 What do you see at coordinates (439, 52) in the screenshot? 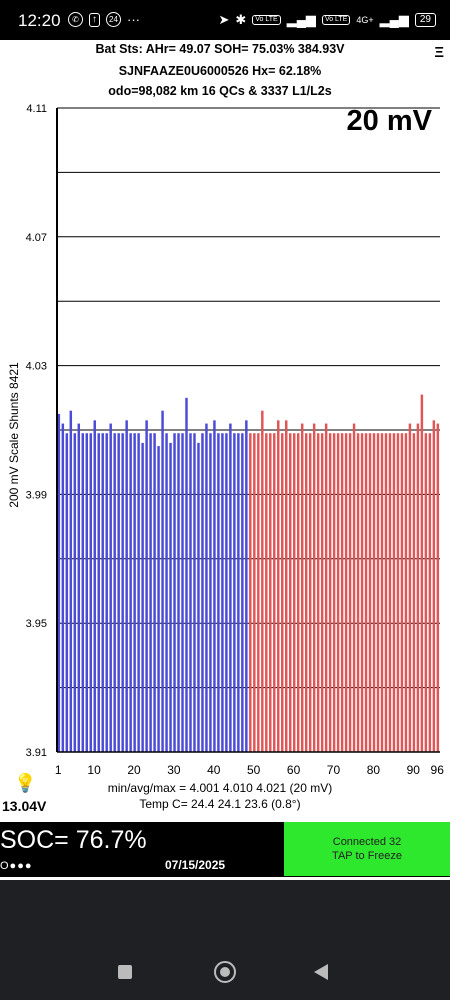
I see `menu-icon: Ξ` at bounding box center [439, 52].